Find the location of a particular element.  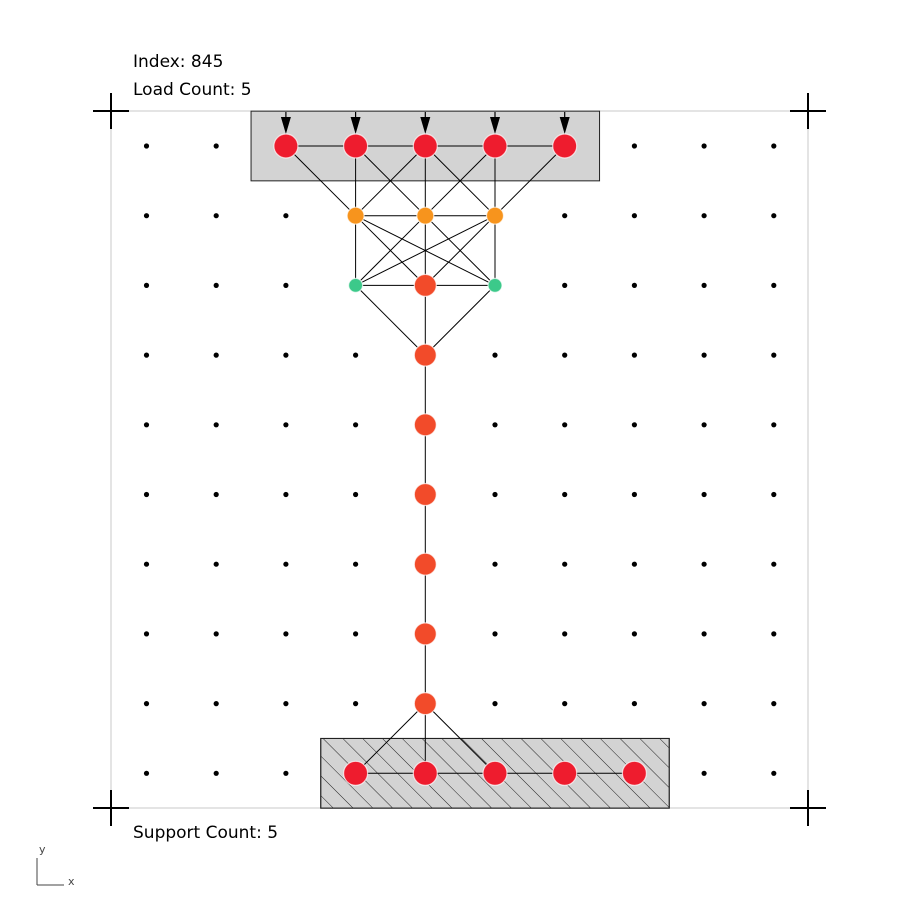

x-axis-label: x is located at coordinates (71, 881).